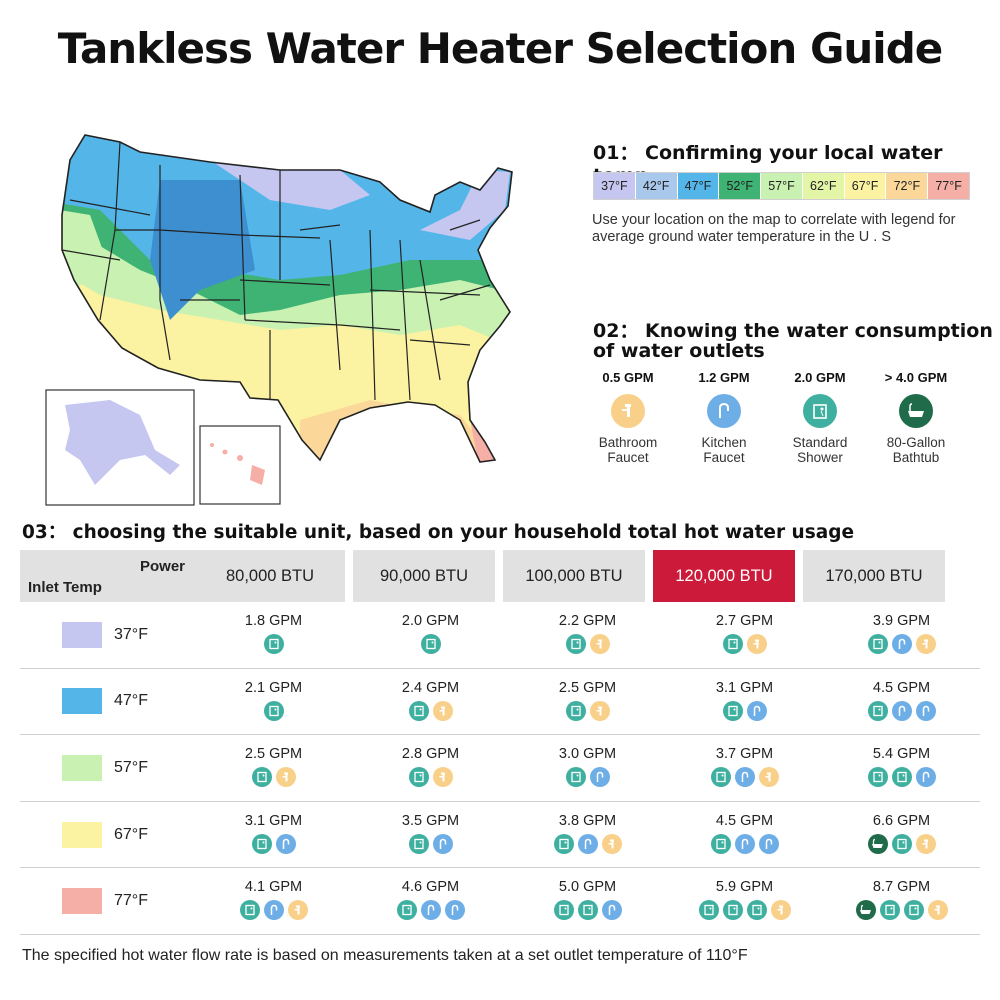  Describe the element at coordinates (587, 754) in the screenshot. I see `flow-rate: 3.0 GPM` at that location.